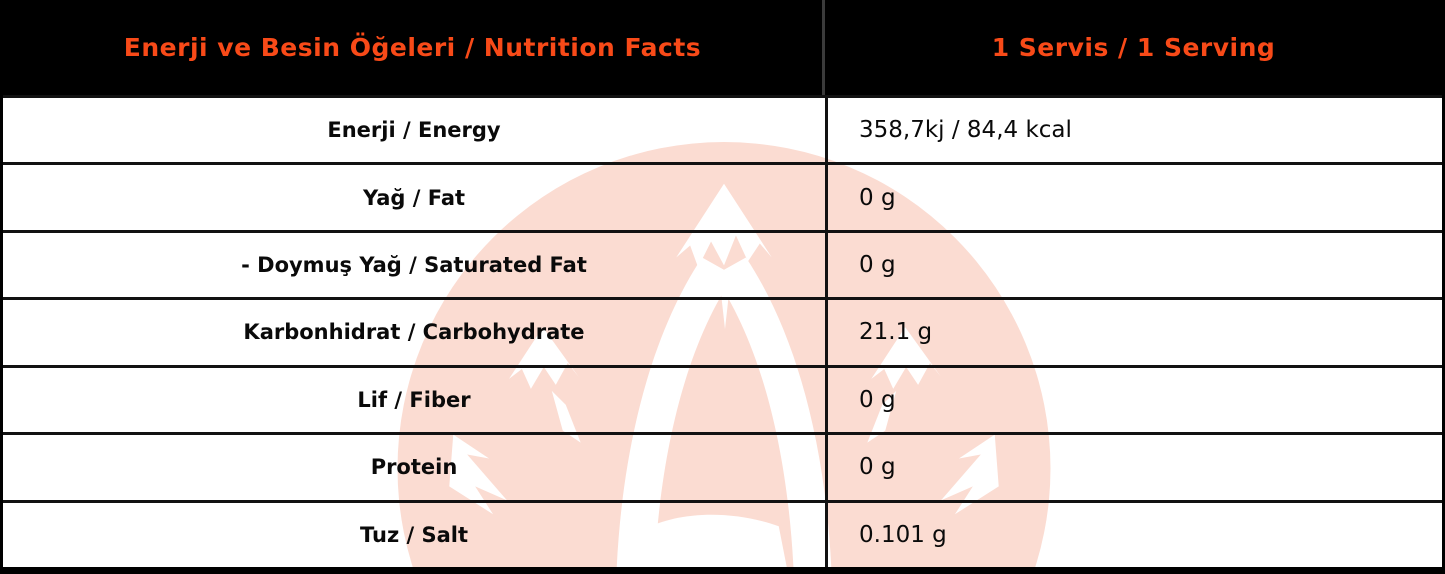 The height and width of the screenshot is (574, 1445). Describe the element at coordinates (414, 399) in the screenshot. I see `row-label: Lif / Fiber` at that location.